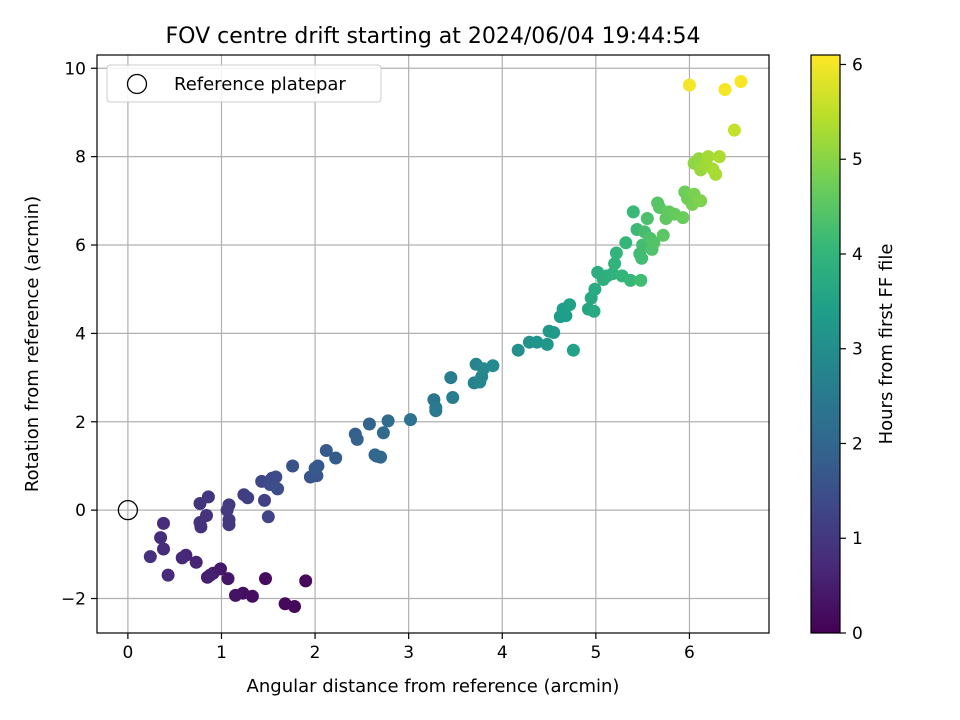 This screenshot has height=720, width=960. I want to click on colorbar-frame, so click(825, 344).